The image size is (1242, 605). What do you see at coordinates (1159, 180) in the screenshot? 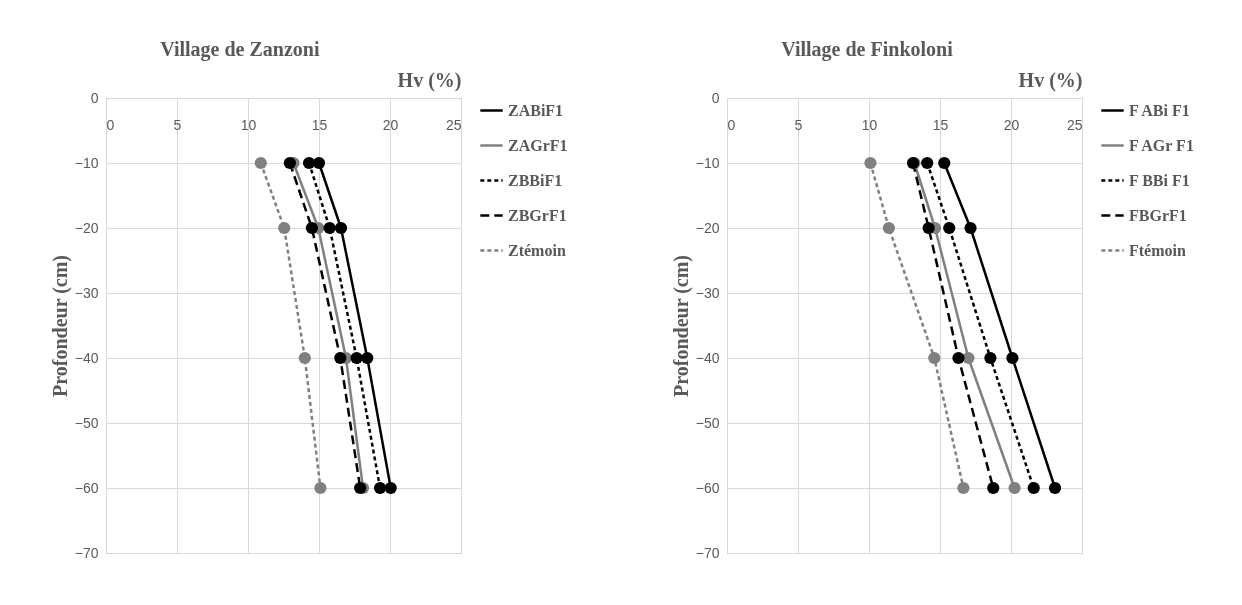
I see `legend-label: F BBi F1` at bounding box center [1159, 180].